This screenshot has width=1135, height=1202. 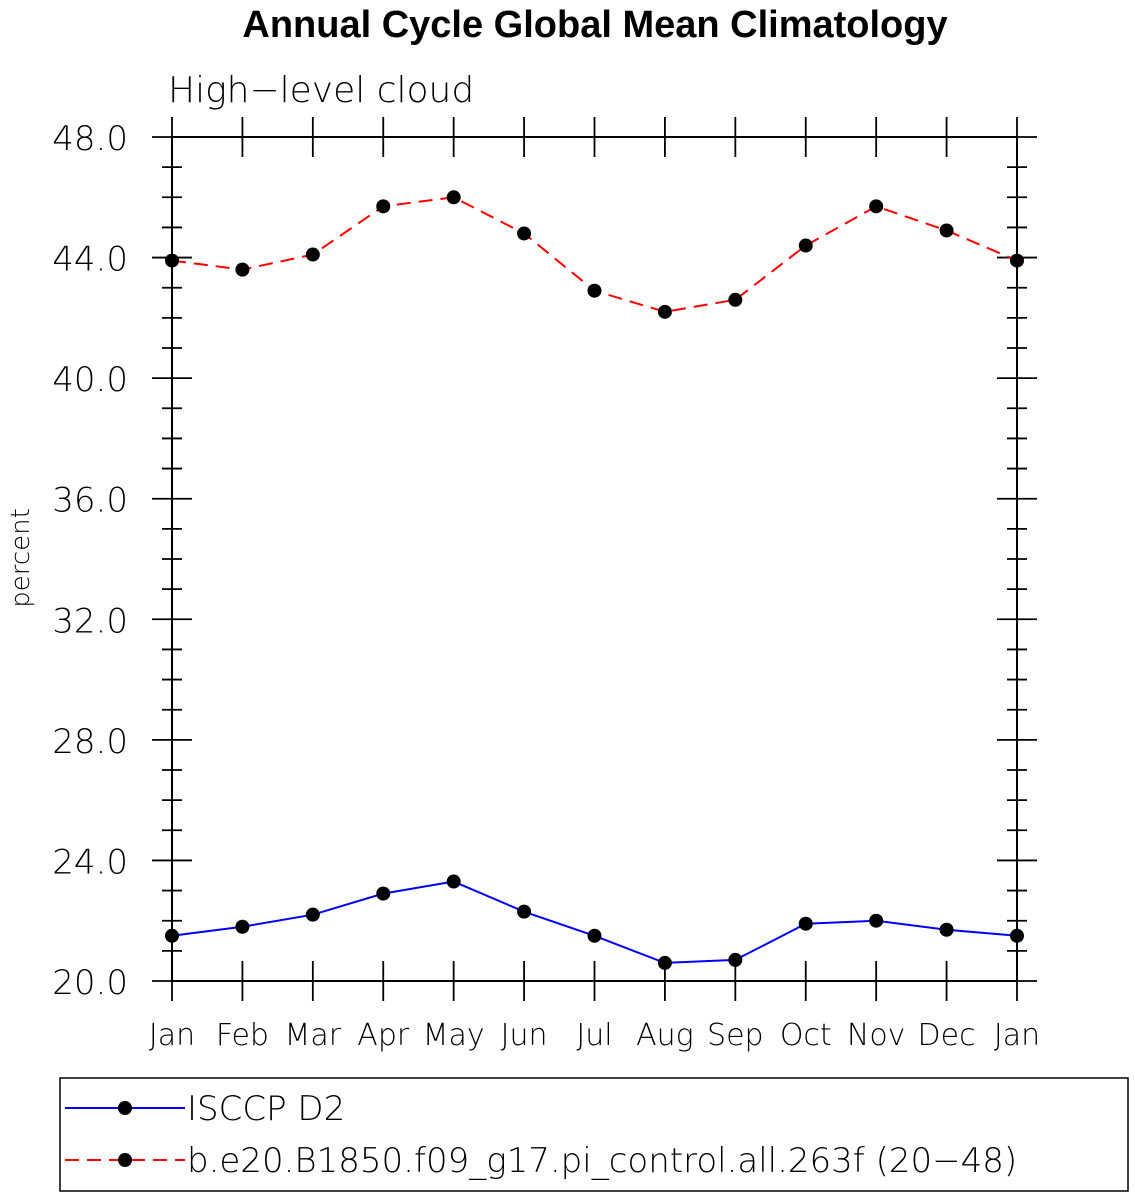 I want to click on chart-title: Annual Cycle Global Mean Climatology, so click(x=594, y=25).